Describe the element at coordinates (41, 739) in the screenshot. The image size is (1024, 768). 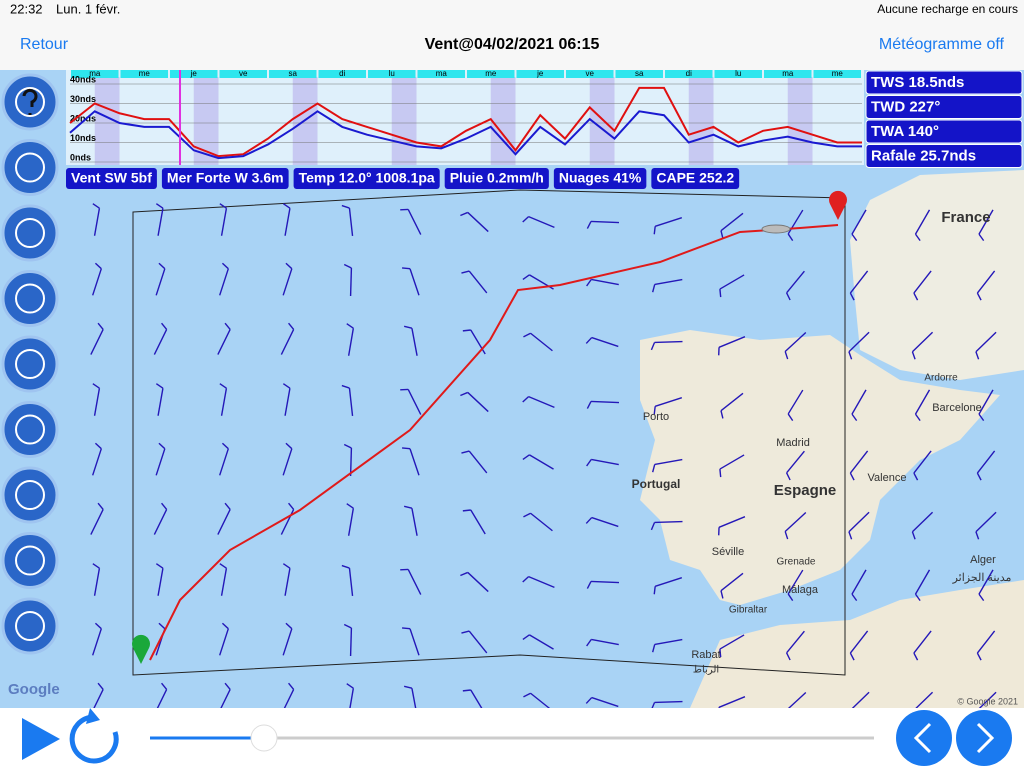
I see `play-button` at that location.